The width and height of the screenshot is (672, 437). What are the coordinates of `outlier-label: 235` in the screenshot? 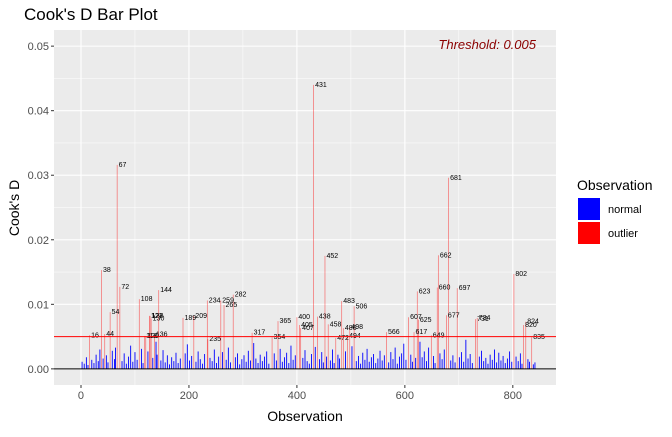 It's located at (215, 339).